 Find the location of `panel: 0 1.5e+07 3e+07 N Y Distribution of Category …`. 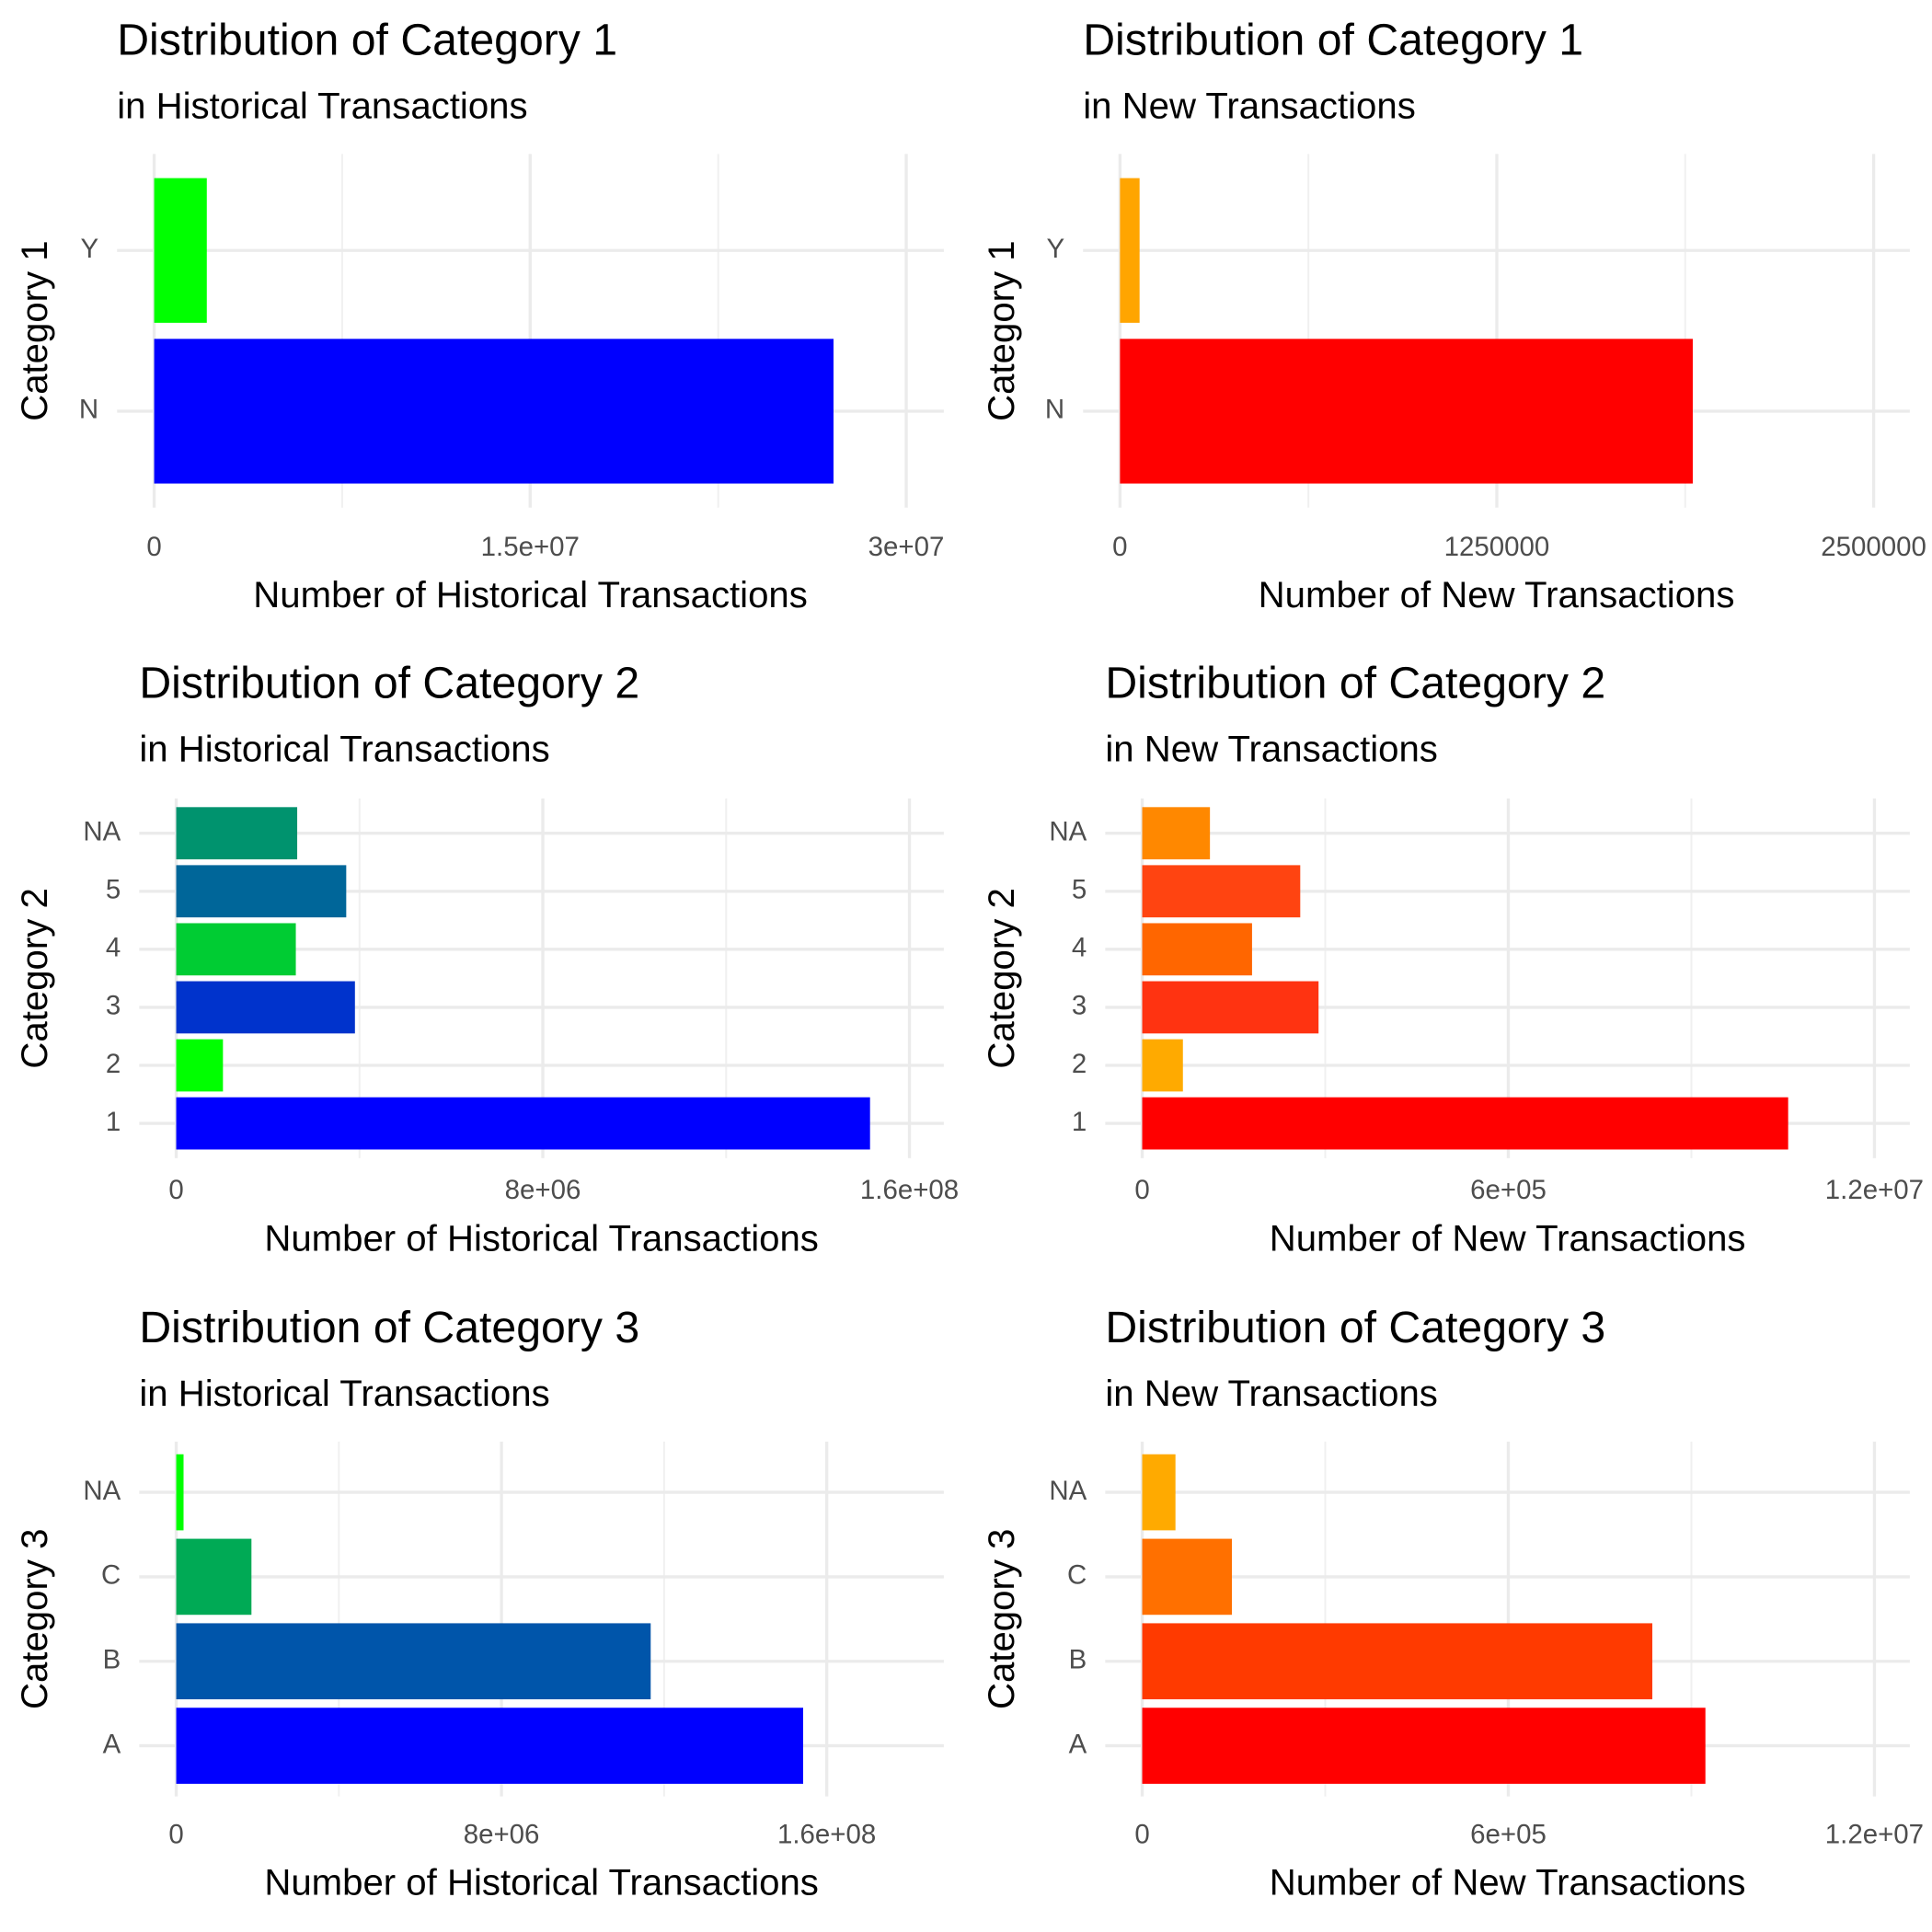

panel: 0 1.5e+07 3e+07 N Y Distribution of Category … is located at coordinates (479, 316).